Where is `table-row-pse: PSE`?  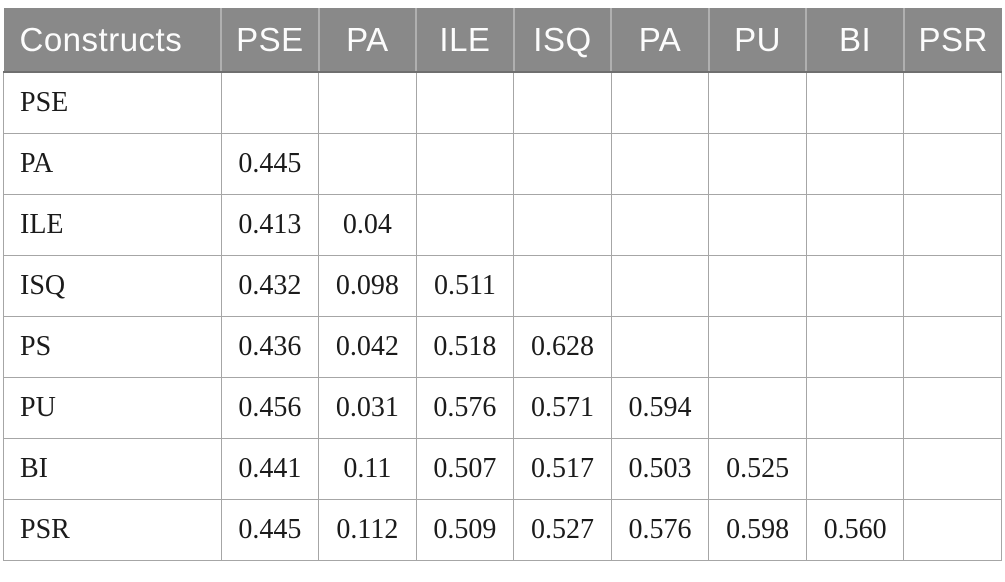
table-row-pse: PSE is located at coordinates (502, 102).